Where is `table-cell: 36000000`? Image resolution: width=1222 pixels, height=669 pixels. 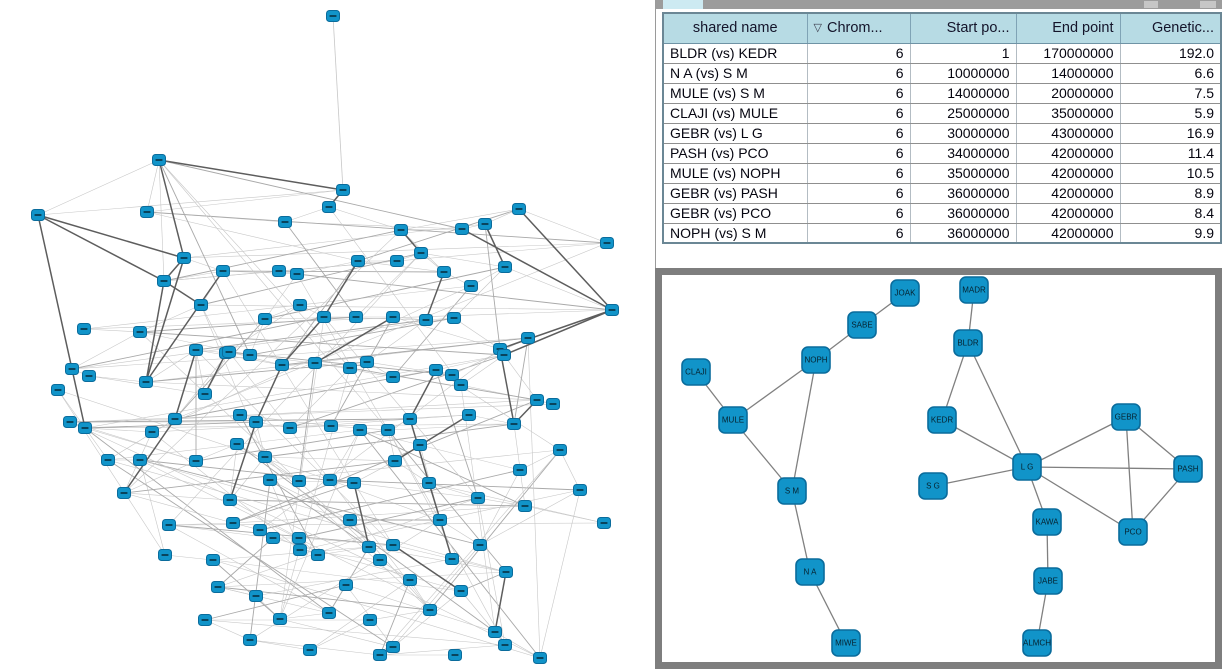 table-cell: 36000000 is located at coordinates (963, 193).